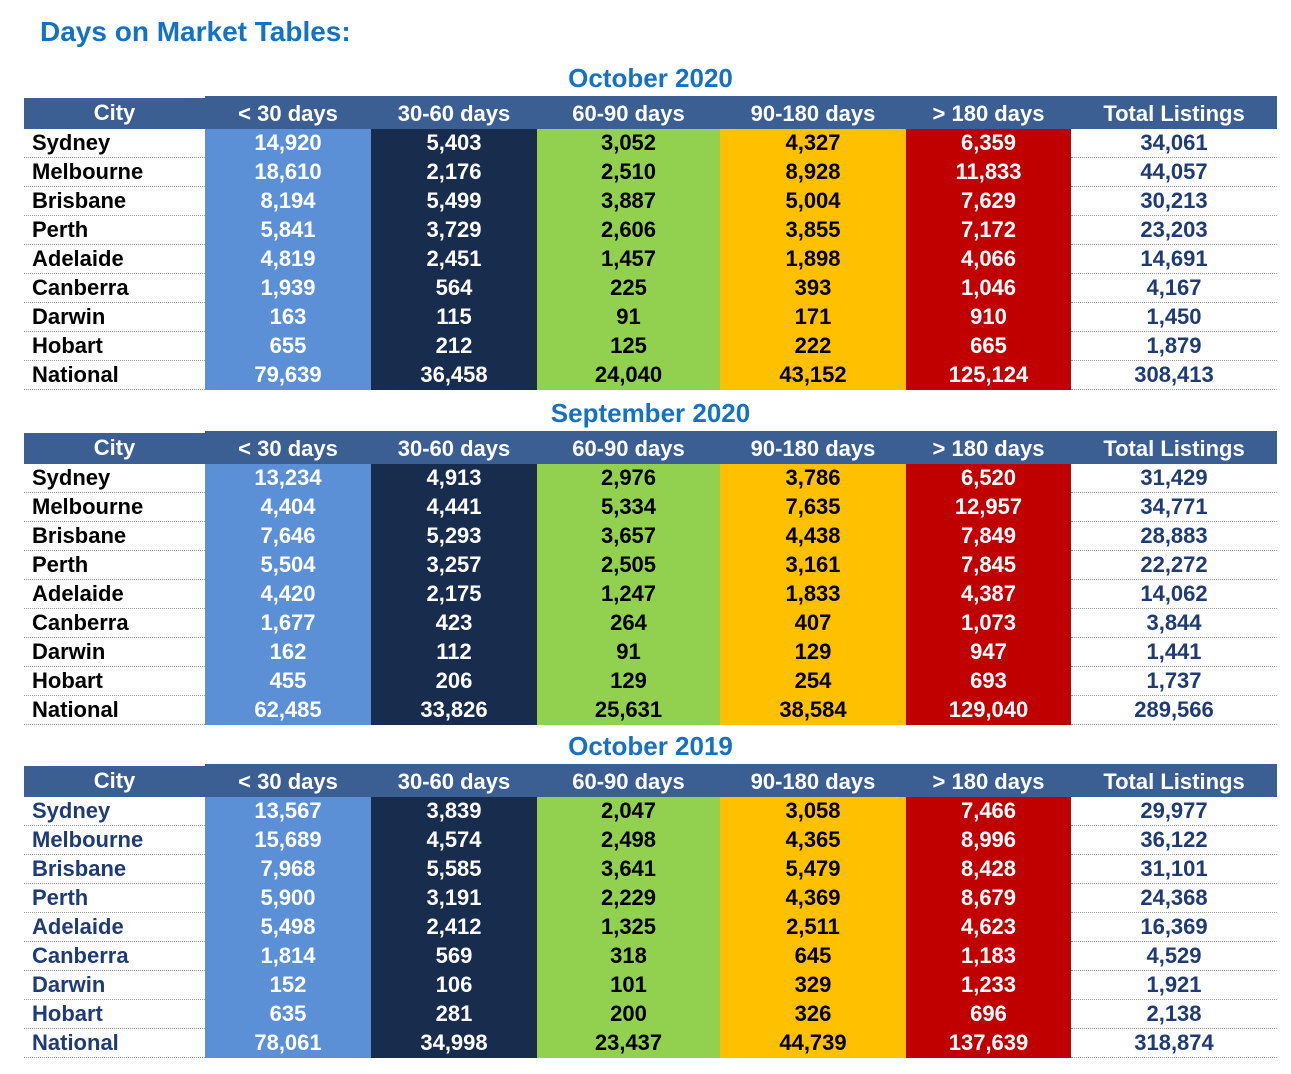 This screenshot has height=1074, width=1291. I want to click on total-listings-cell: 36,122, so click(1174, 840).